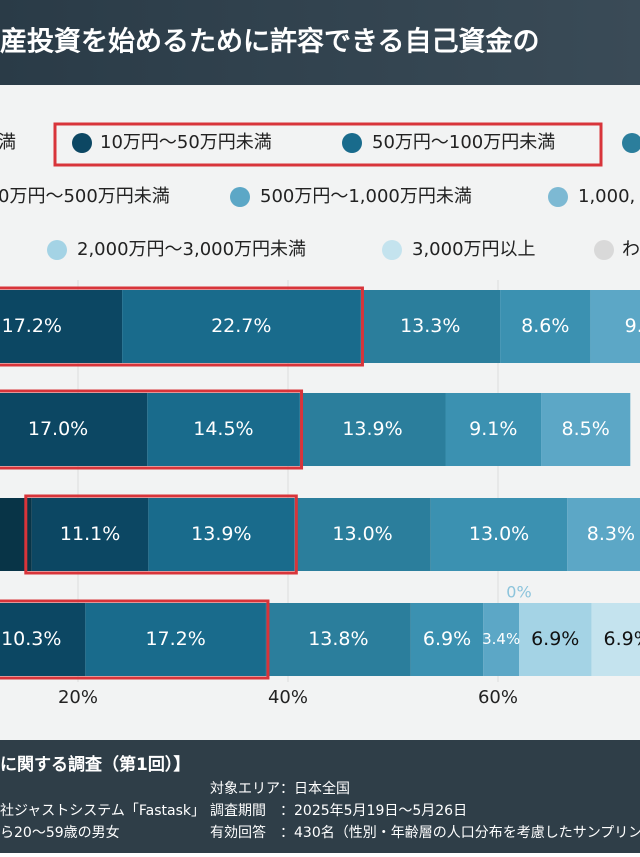 The height and width of the screenshot is (857, 640). I want to click on x-tick-label: 40%, so click(288, 697).